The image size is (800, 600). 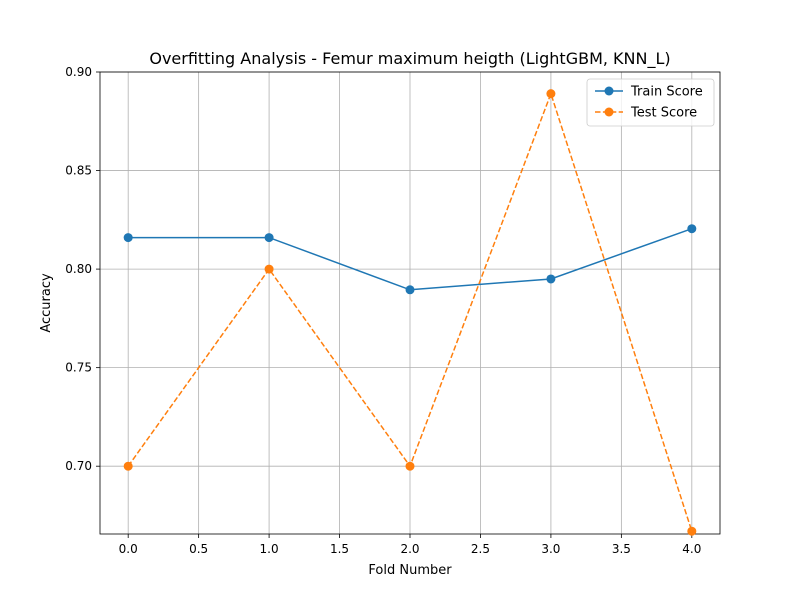 I want to click on x-tick-label-2: 1.0, so click(x=269, y=549).